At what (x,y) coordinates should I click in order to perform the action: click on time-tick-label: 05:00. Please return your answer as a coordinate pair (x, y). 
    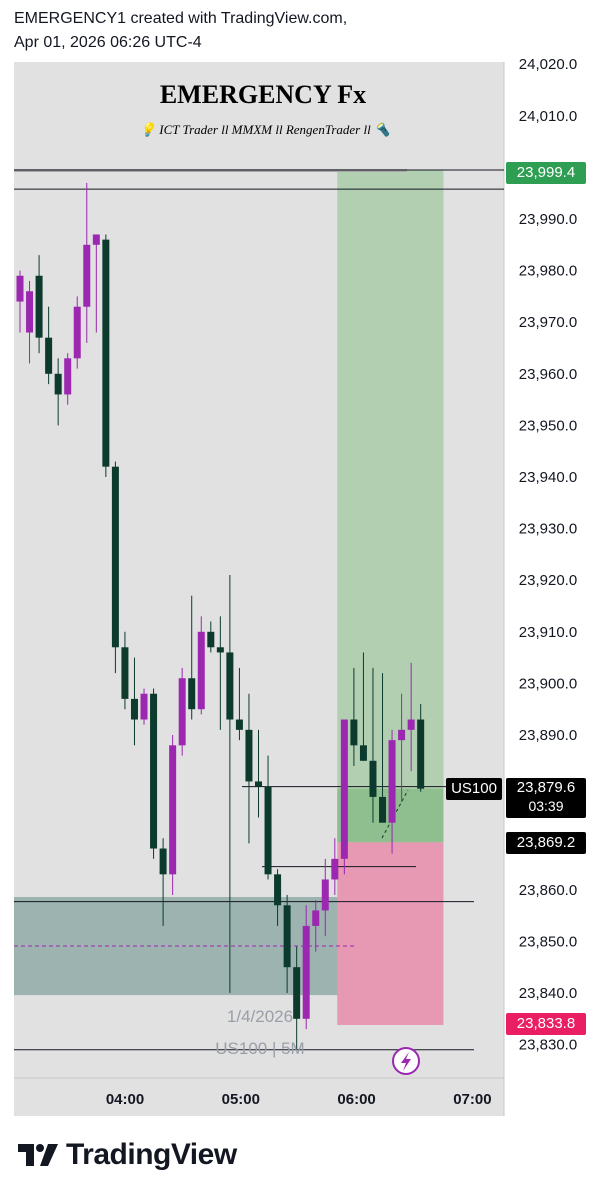
    Looking at the image, I should click on (241, 1099).